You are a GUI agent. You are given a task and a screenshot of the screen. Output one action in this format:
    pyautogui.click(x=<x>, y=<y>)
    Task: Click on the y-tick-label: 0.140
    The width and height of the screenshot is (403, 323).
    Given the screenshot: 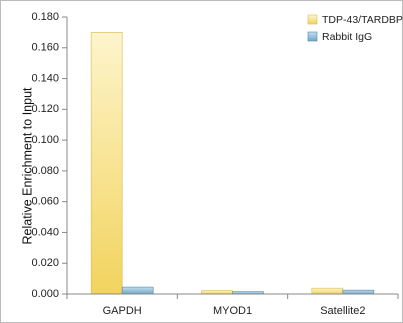 What is the action you would take?
    pyautogui.click(x=45, y=78)
    